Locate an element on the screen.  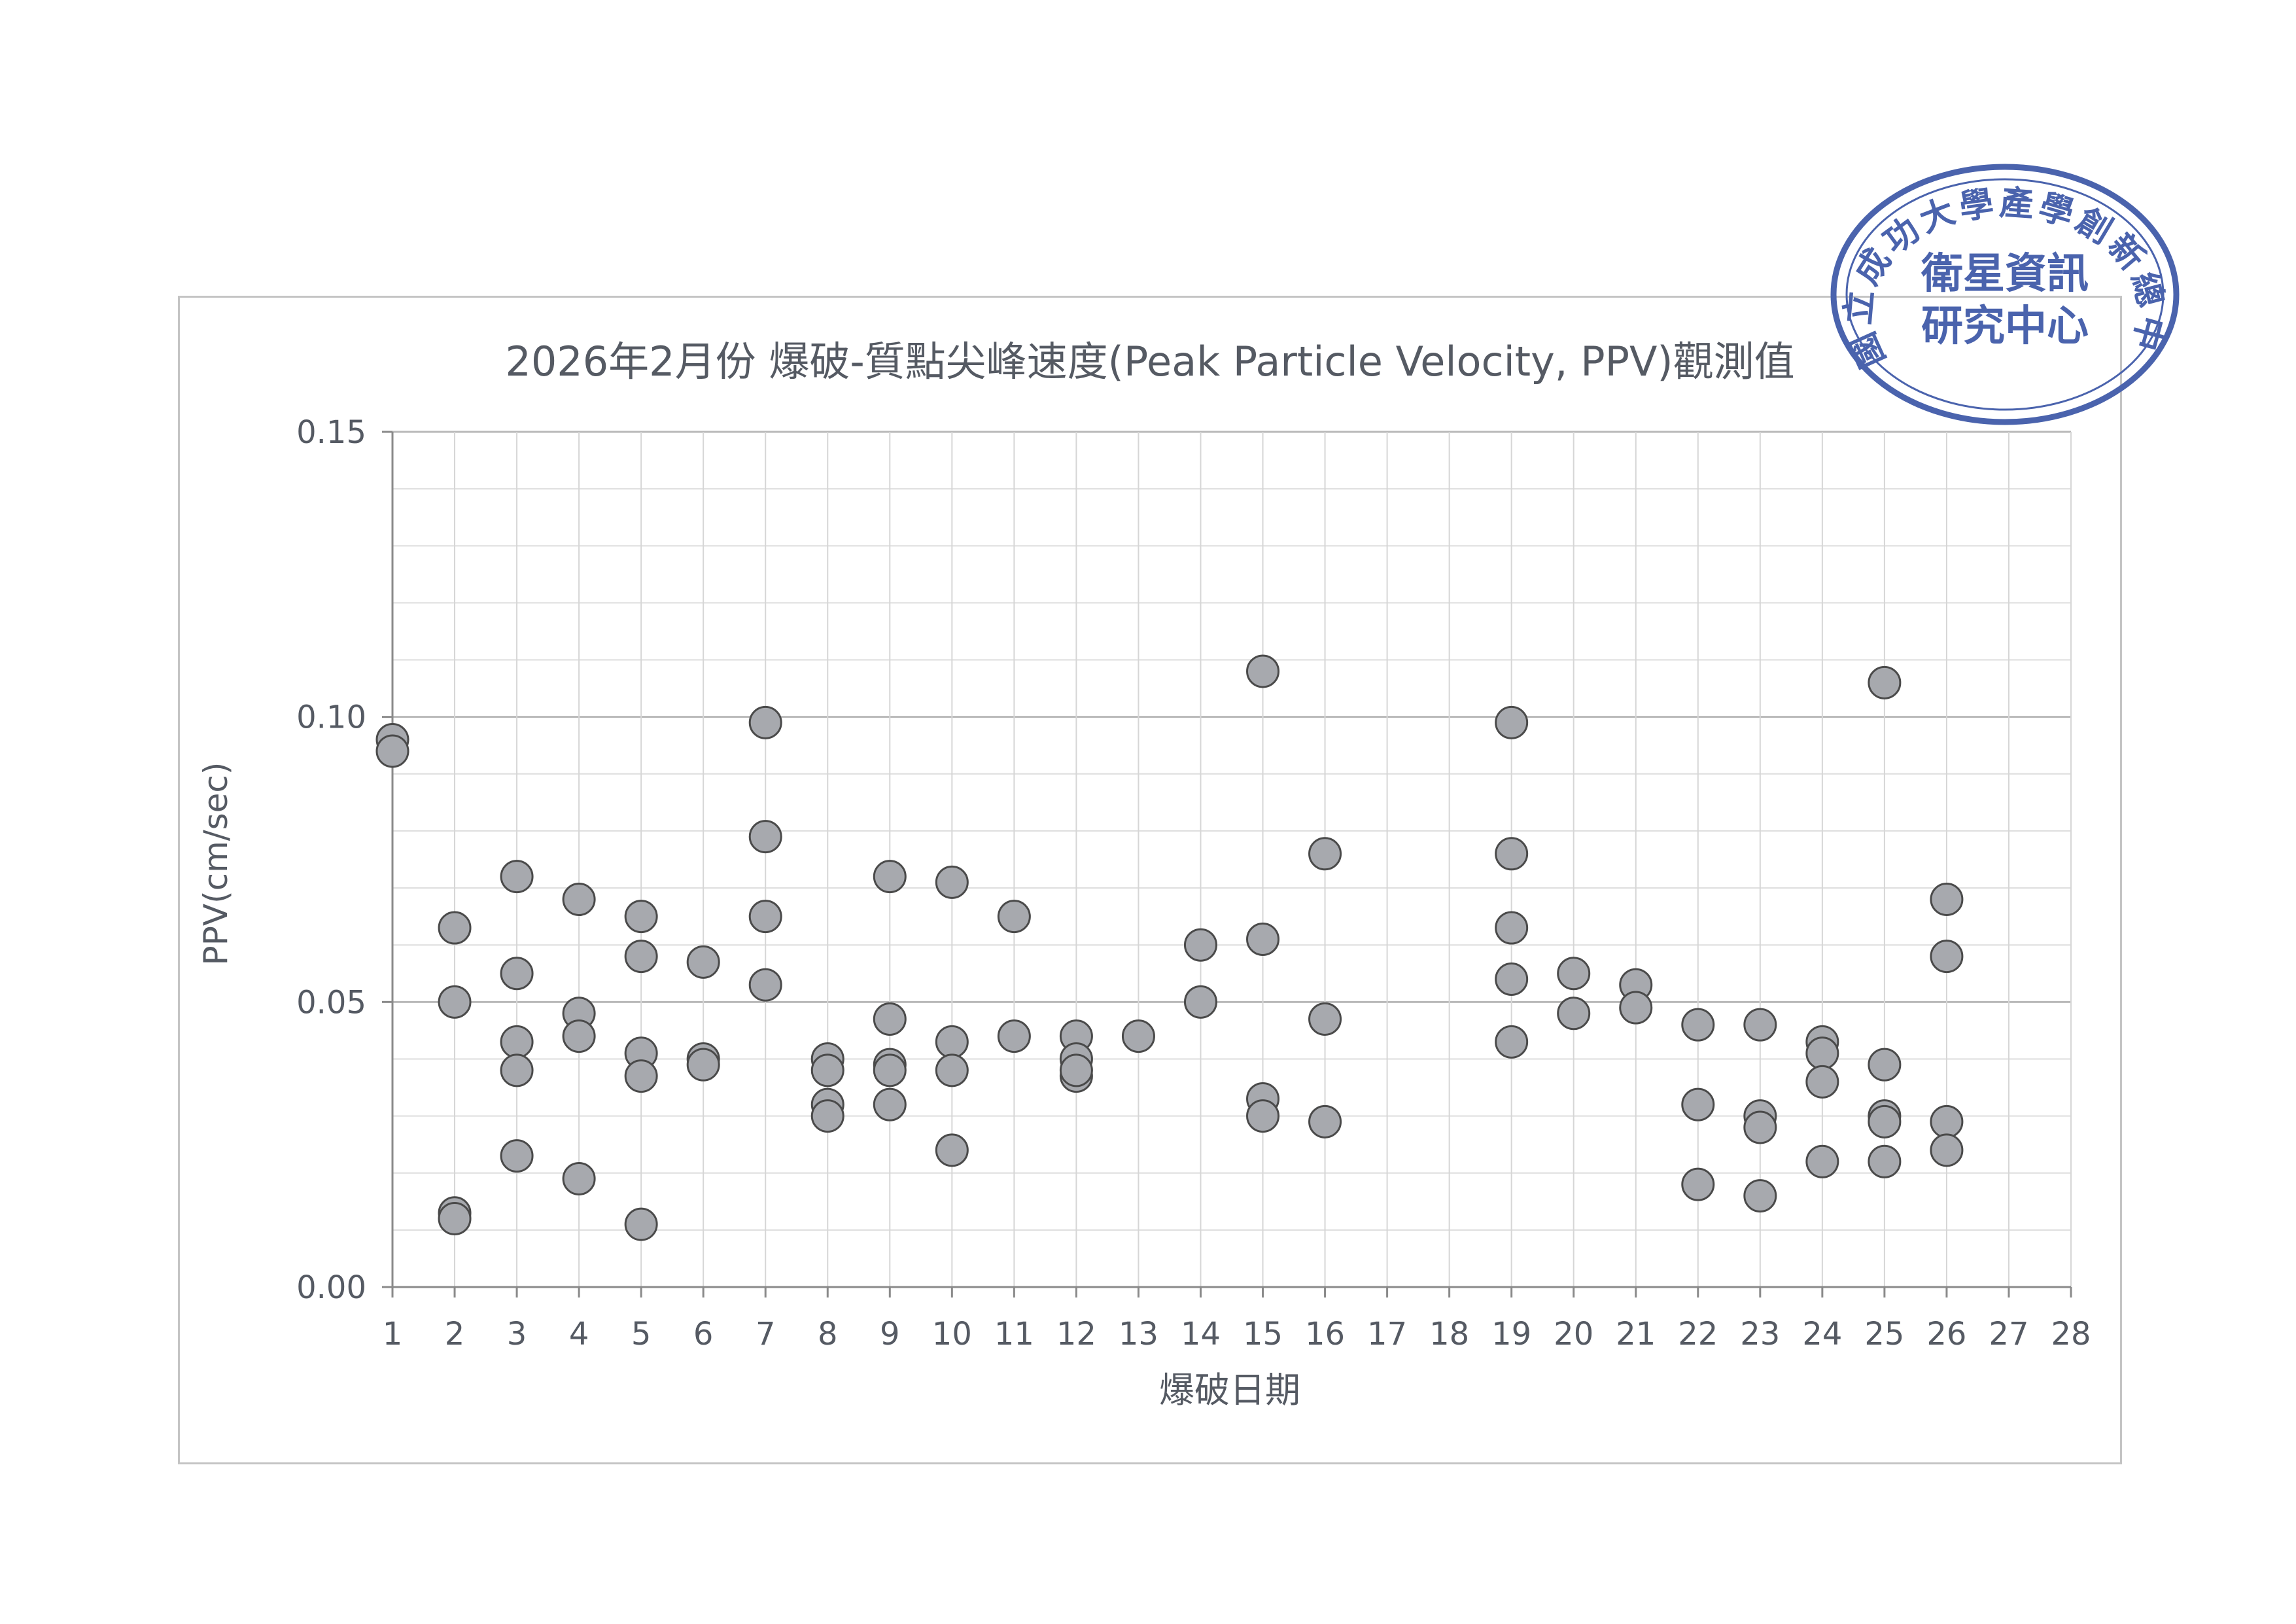
x-tick-label: 1 is located at coordinates (393, 1334).